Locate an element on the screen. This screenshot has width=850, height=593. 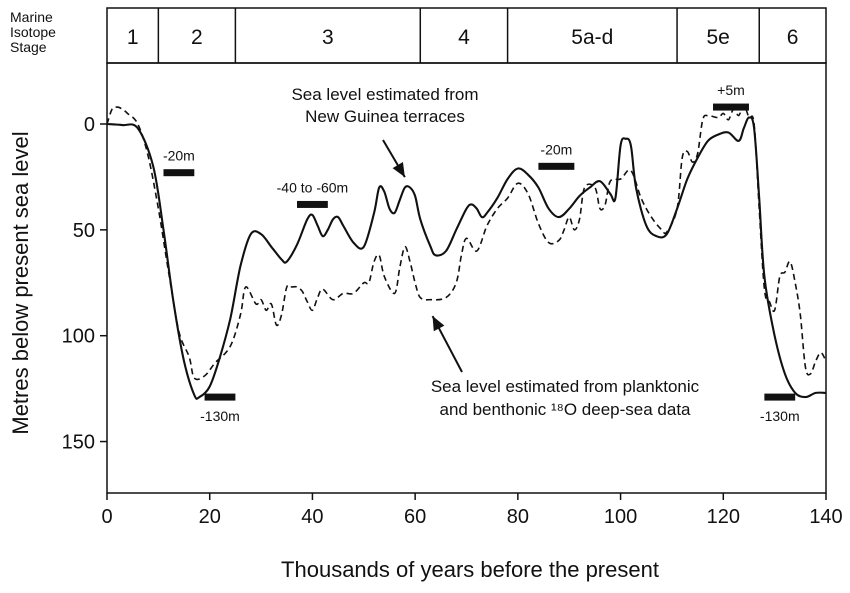
x-tick-label: 140 is located at coordinates (825, 517).